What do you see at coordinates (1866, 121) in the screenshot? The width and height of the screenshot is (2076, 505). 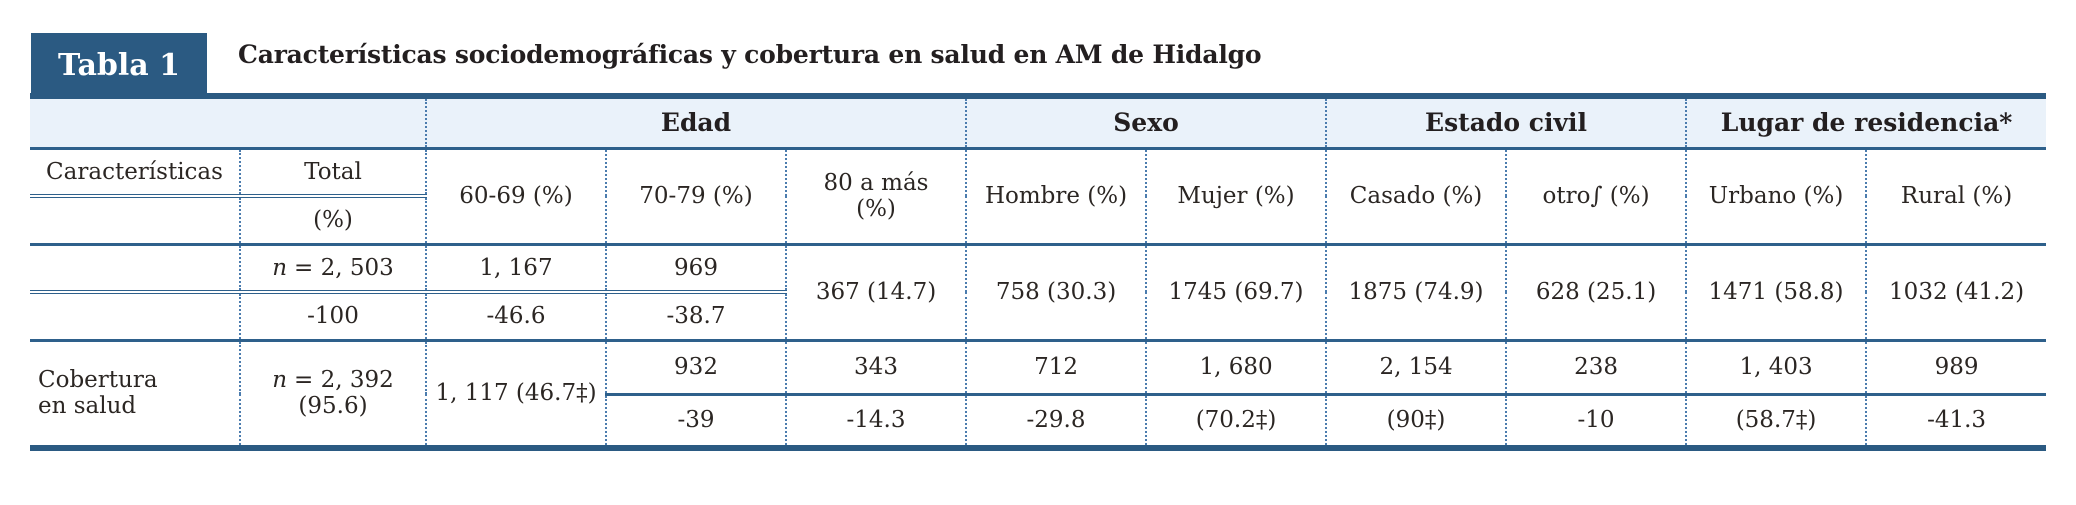 I see `group-header-lugar-residencia: Lugar de residencia*` at bounding box center [1866, 121].